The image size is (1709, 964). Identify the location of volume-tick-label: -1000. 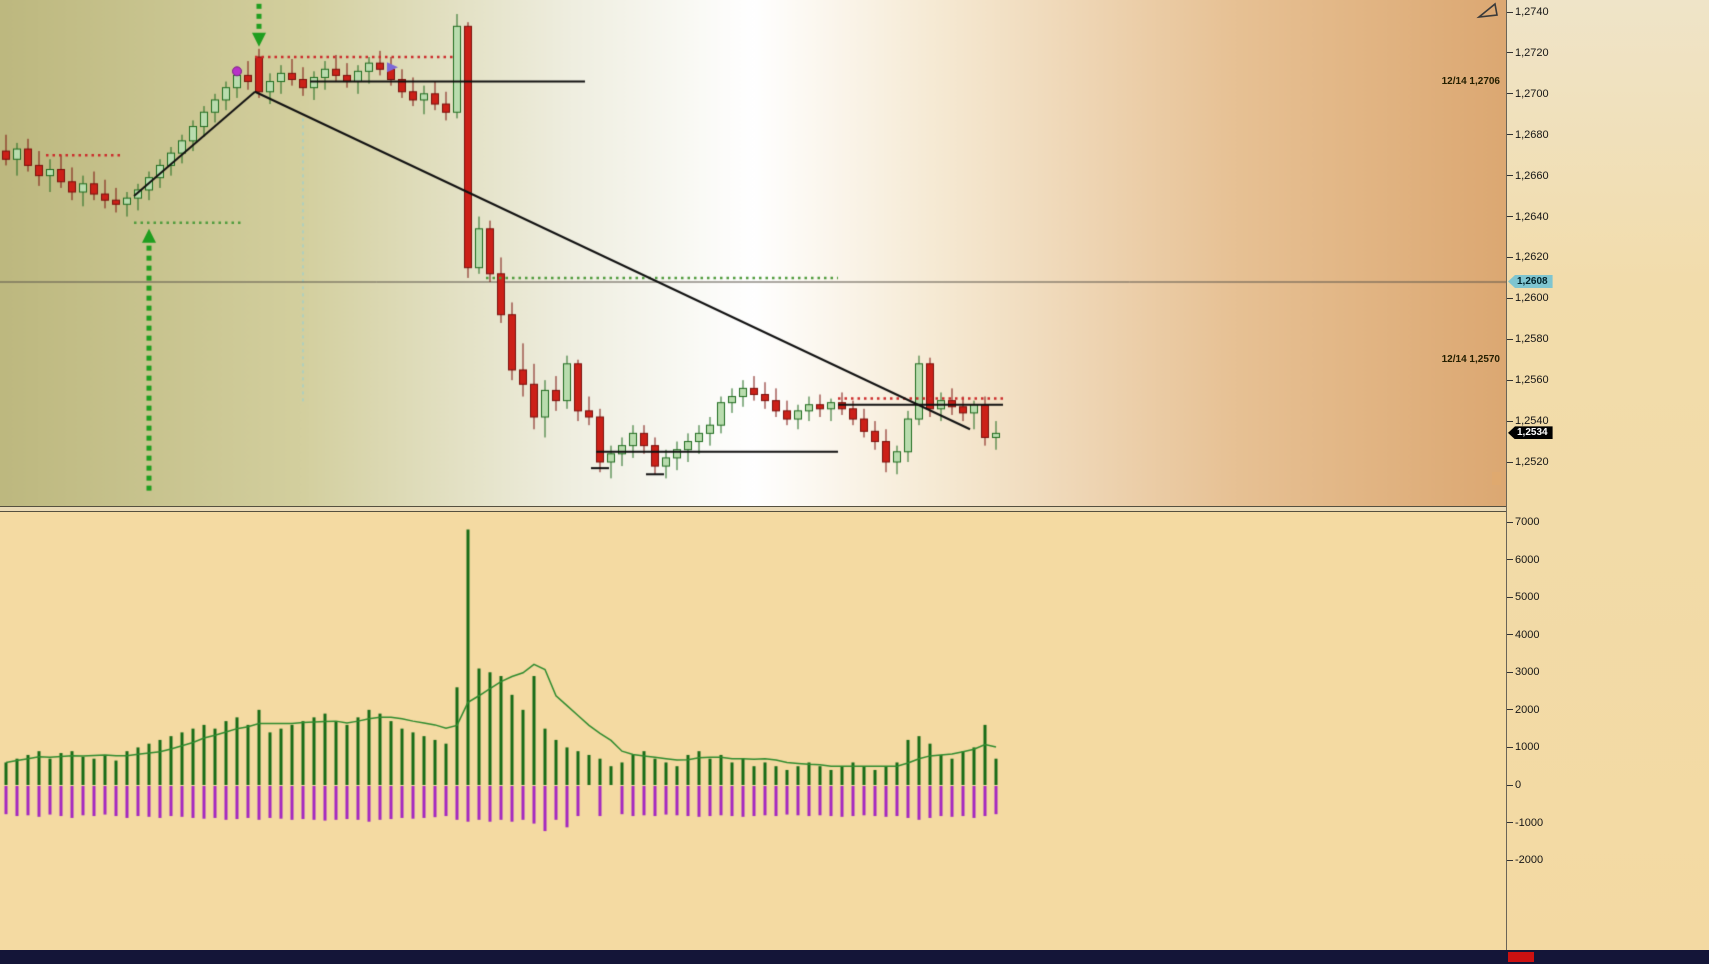
(1525, 823).